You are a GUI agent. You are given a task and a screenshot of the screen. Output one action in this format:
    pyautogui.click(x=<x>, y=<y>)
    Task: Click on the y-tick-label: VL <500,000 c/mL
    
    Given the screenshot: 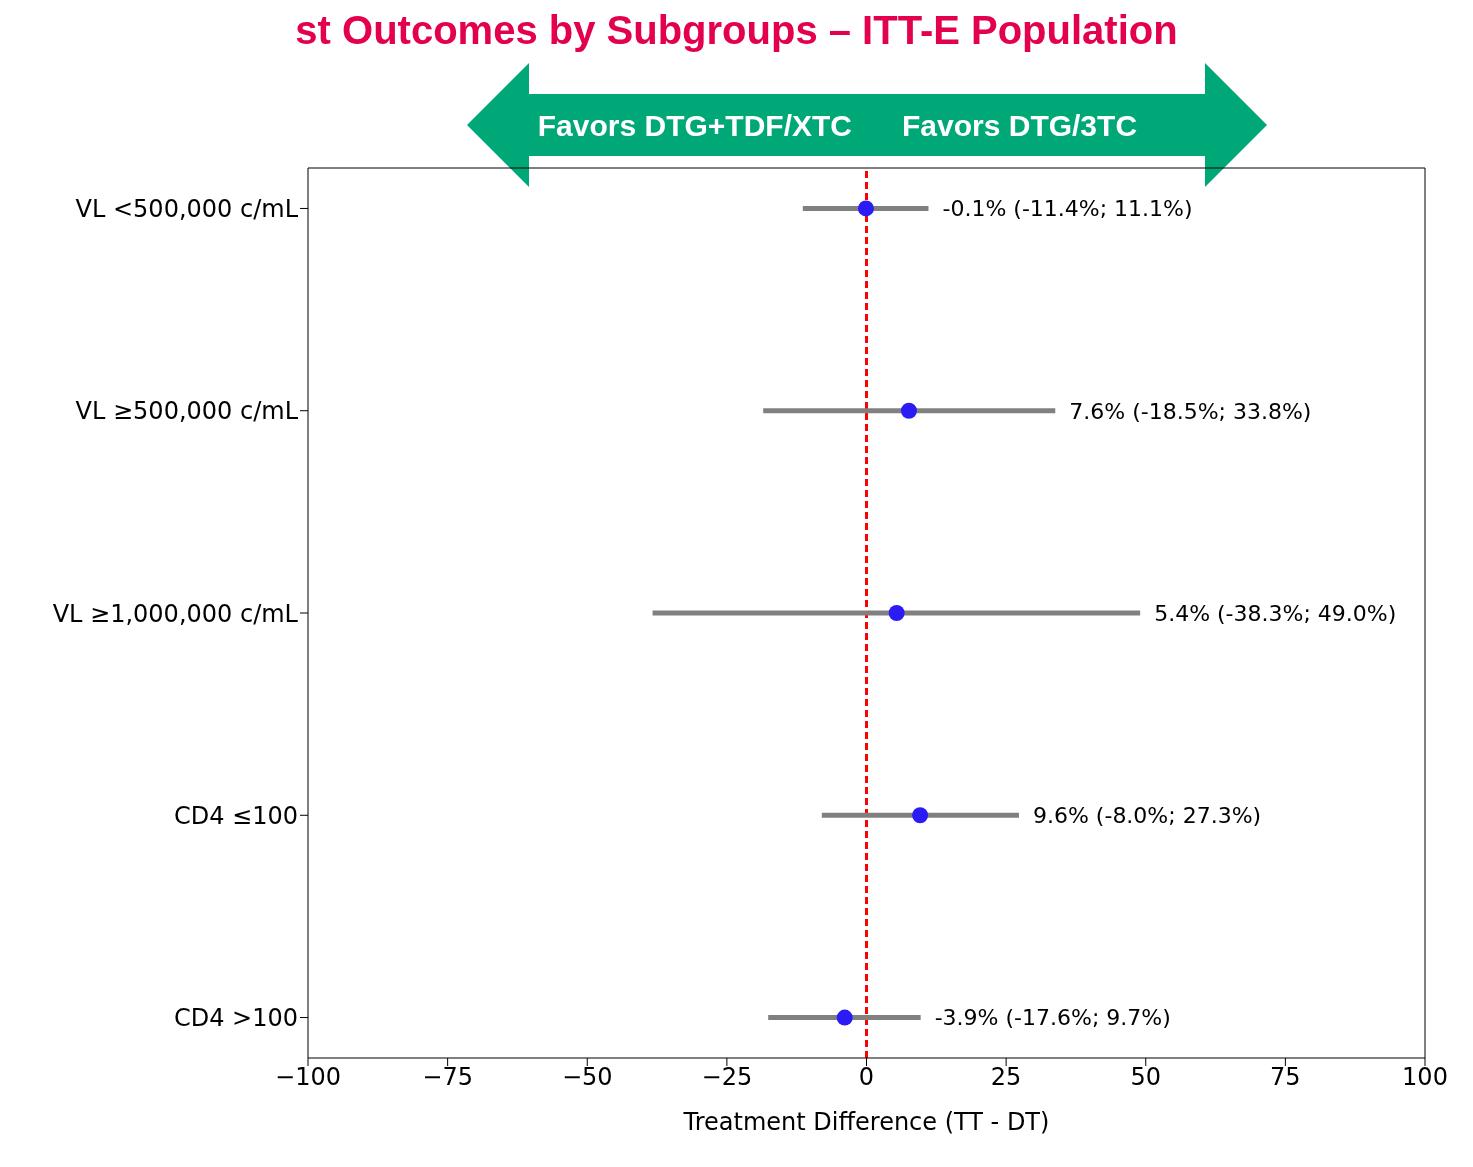 What is the action you would take?
    pyautogui.click(x=187, y=208)
    